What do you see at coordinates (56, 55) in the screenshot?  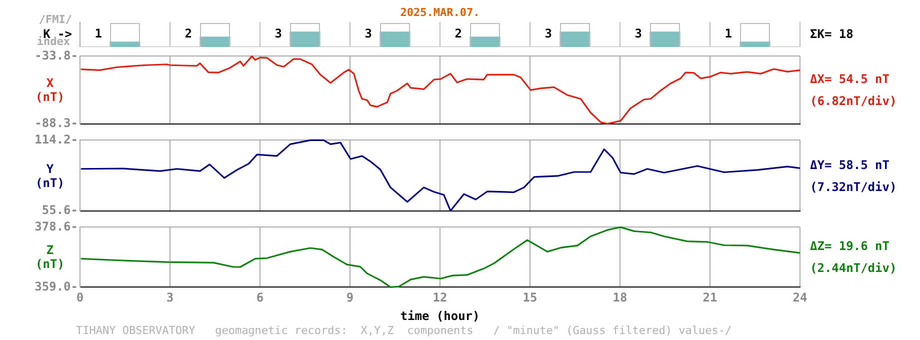 I see `y-tick-label: -33.8-` at bounding box center [56, 55].